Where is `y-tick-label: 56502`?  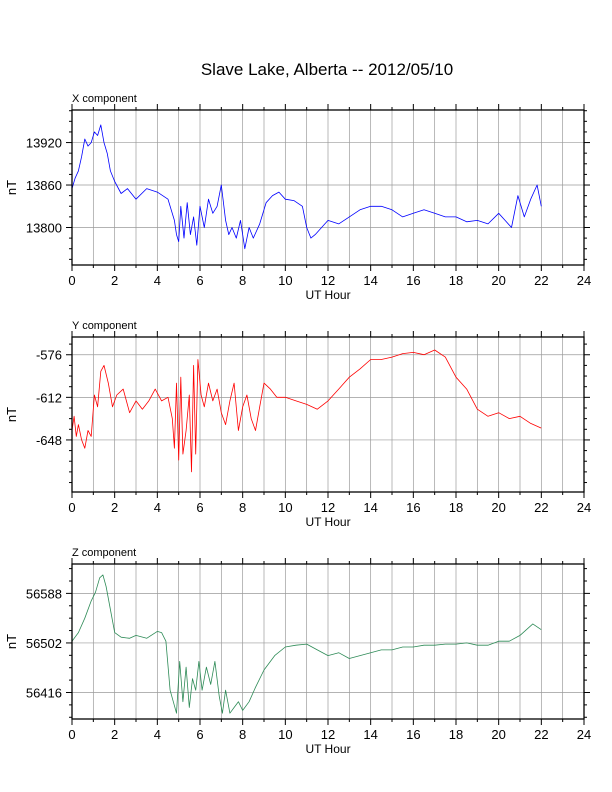
y-tick-label: 56502 is located at coordinates (44, 643).